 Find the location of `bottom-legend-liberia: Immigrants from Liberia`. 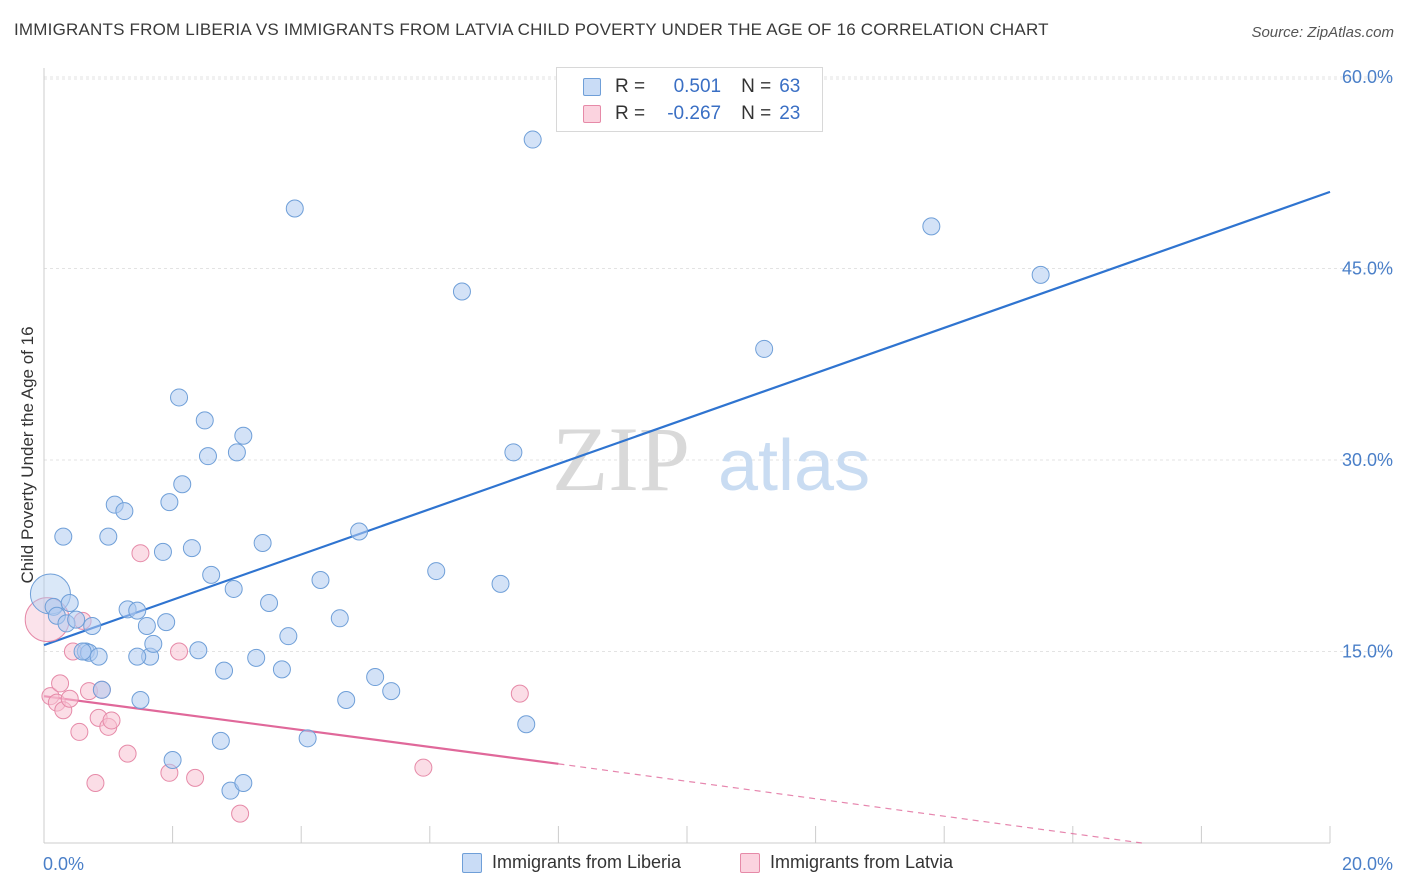

bottom-legend-liberia: Immigrants from Liberia is located at coordinates (571, 862).